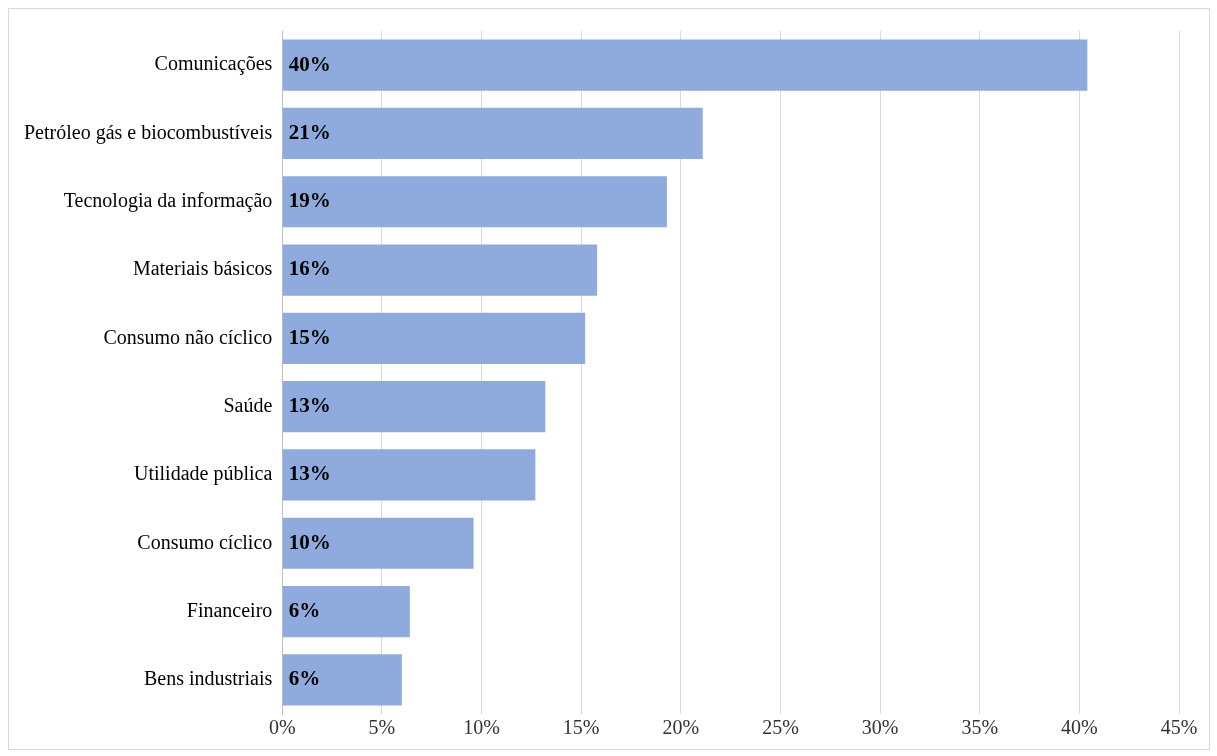 The height and width of the screenshot is (756, 1217). What do you see at coordinates (880, 727) in the screenshot?
I see `x-tick-label: 30%` at bounding box center [880, 727].